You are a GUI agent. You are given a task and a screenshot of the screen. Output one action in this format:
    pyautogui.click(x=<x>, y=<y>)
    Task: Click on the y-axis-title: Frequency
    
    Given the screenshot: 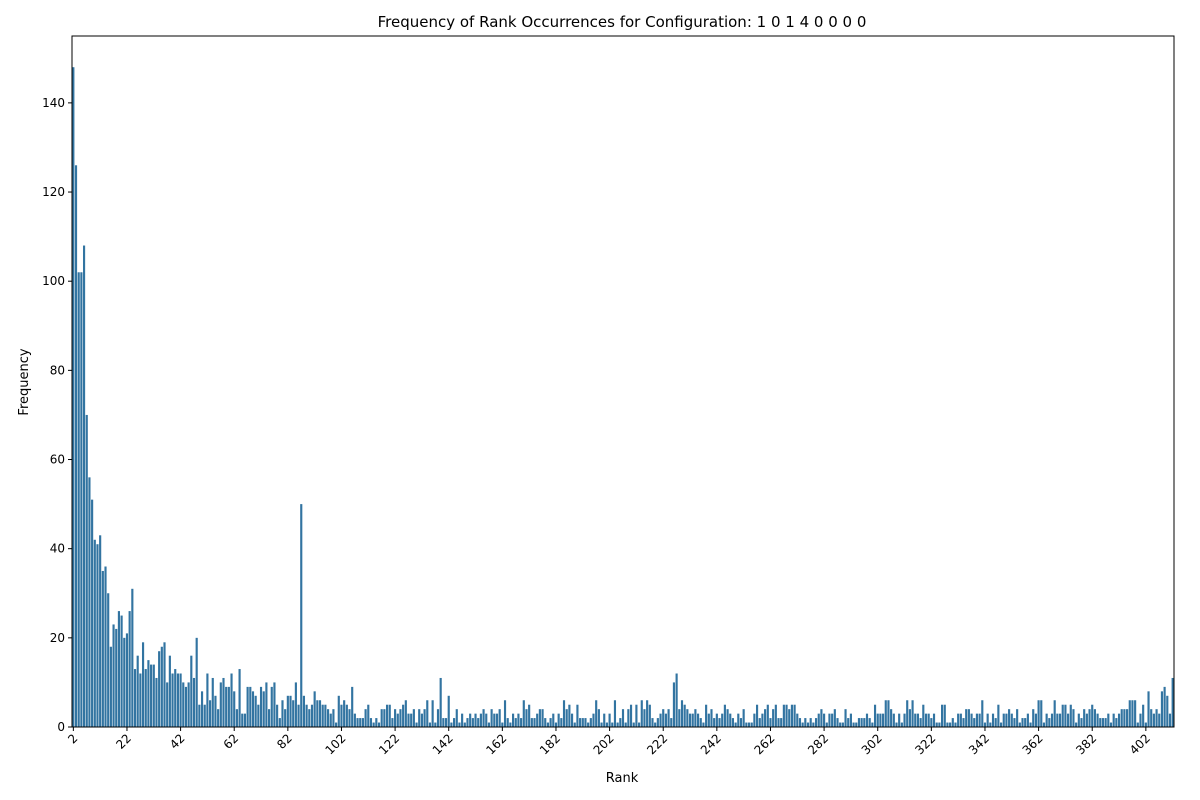 What is the action you would take?
    pyautogui.click(x=24, y=381)
    